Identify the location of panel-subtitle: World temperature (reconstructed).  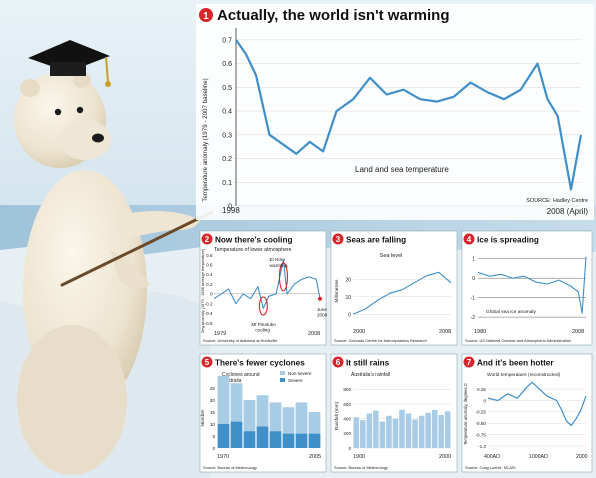
(524, 375).